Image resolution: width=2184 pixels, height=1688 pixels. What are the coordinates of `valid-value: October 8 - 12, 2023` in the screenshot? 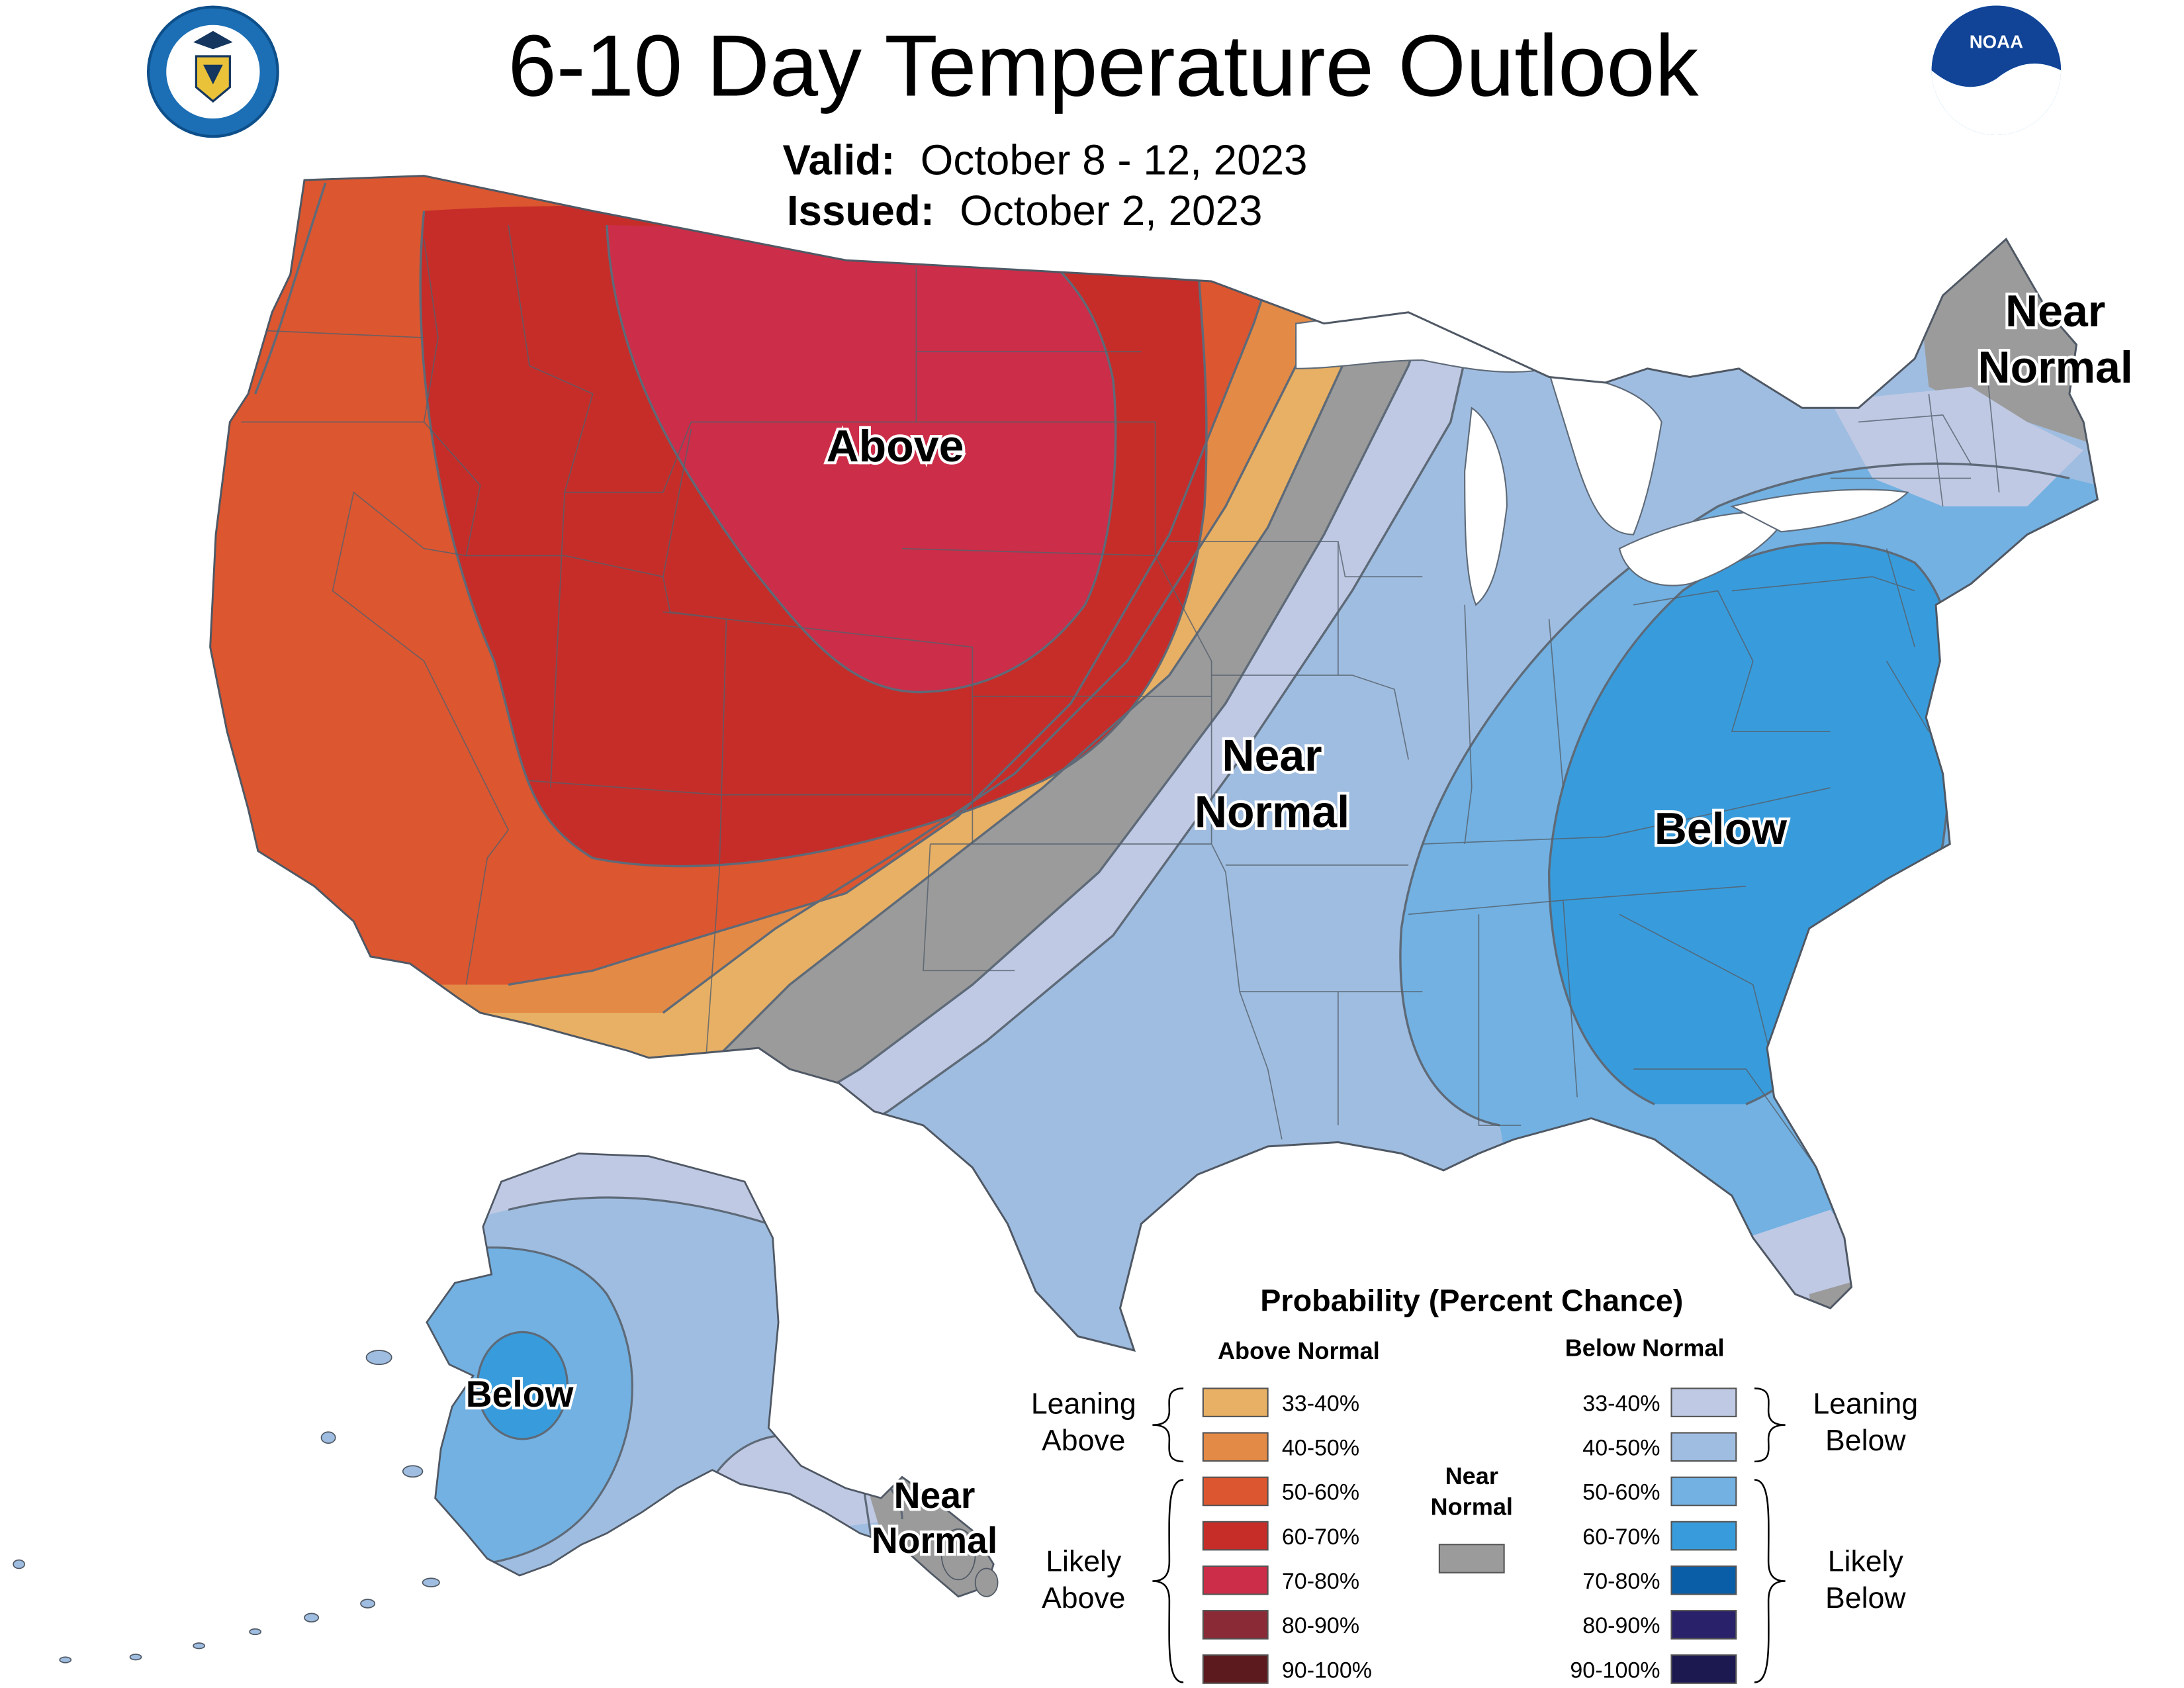 It's located at (1114, 160).